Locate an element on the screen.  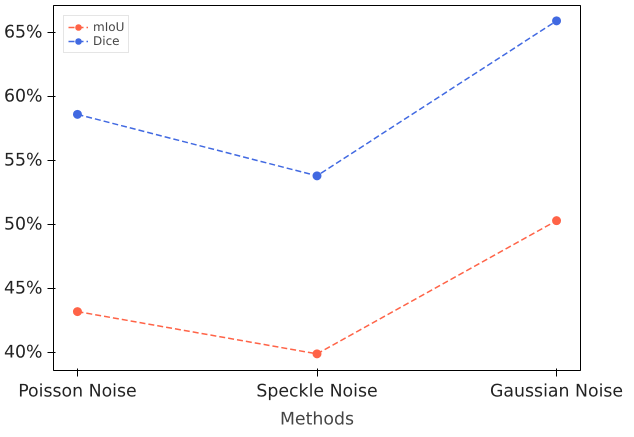
y-tick-label: 40% is located at coordinates (23, 352).